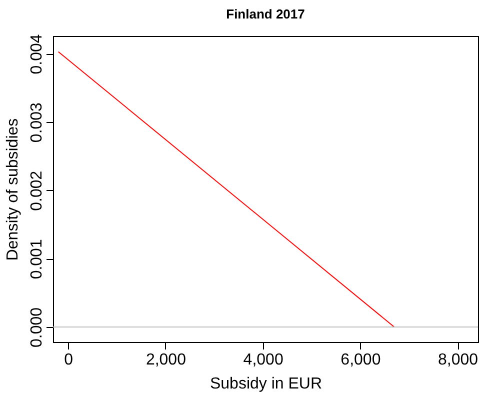 The width and height of the screenshot is (504, 413). Describe the element at coordinates (265, 14) in the screenshot. I see `chart-title: Finland 2017` at that location.